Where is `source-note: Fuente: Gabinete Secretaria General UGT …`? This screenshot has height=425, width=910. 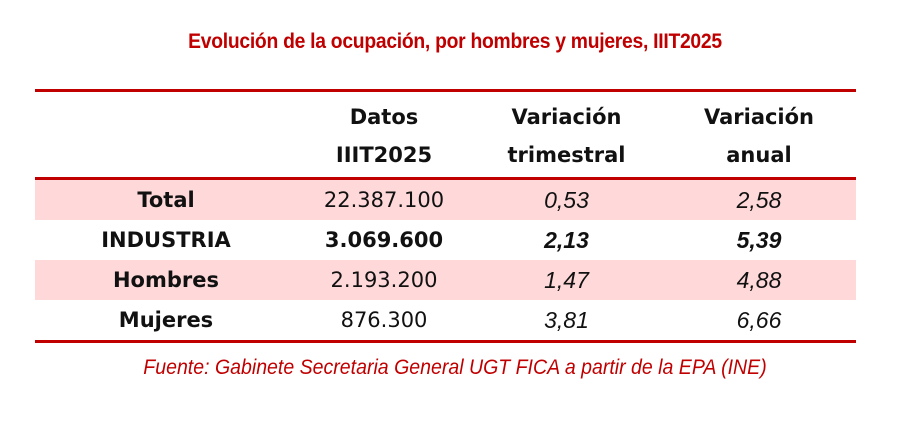
source-note: Fuente: Gabinete Secretaria General UGT … is located at coordinates (455, 367).